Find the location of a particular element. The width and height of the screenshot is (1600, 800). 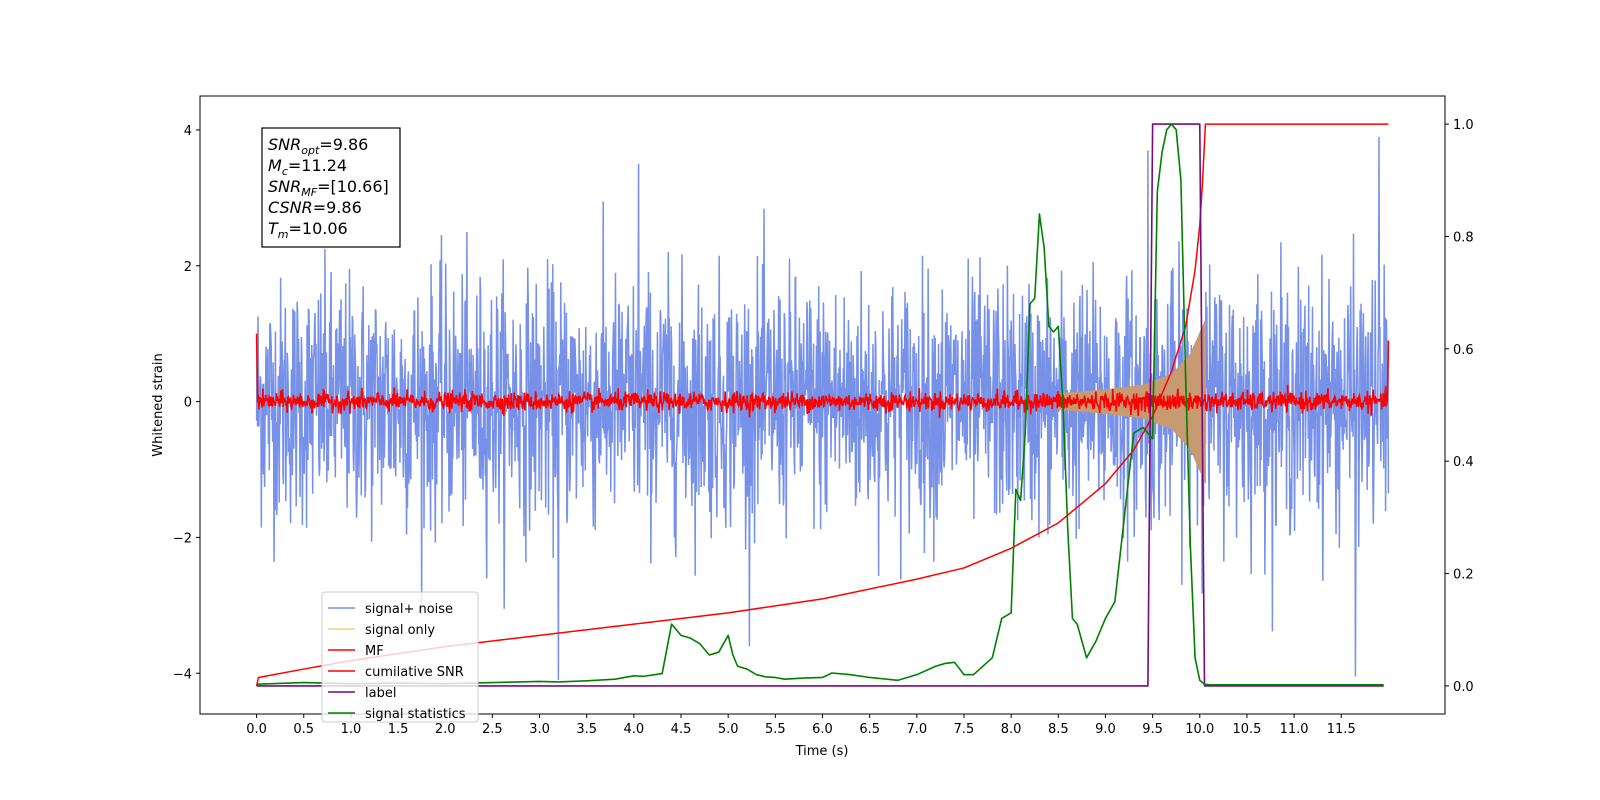

legend-label: MF is located at coordinates (374, 651).